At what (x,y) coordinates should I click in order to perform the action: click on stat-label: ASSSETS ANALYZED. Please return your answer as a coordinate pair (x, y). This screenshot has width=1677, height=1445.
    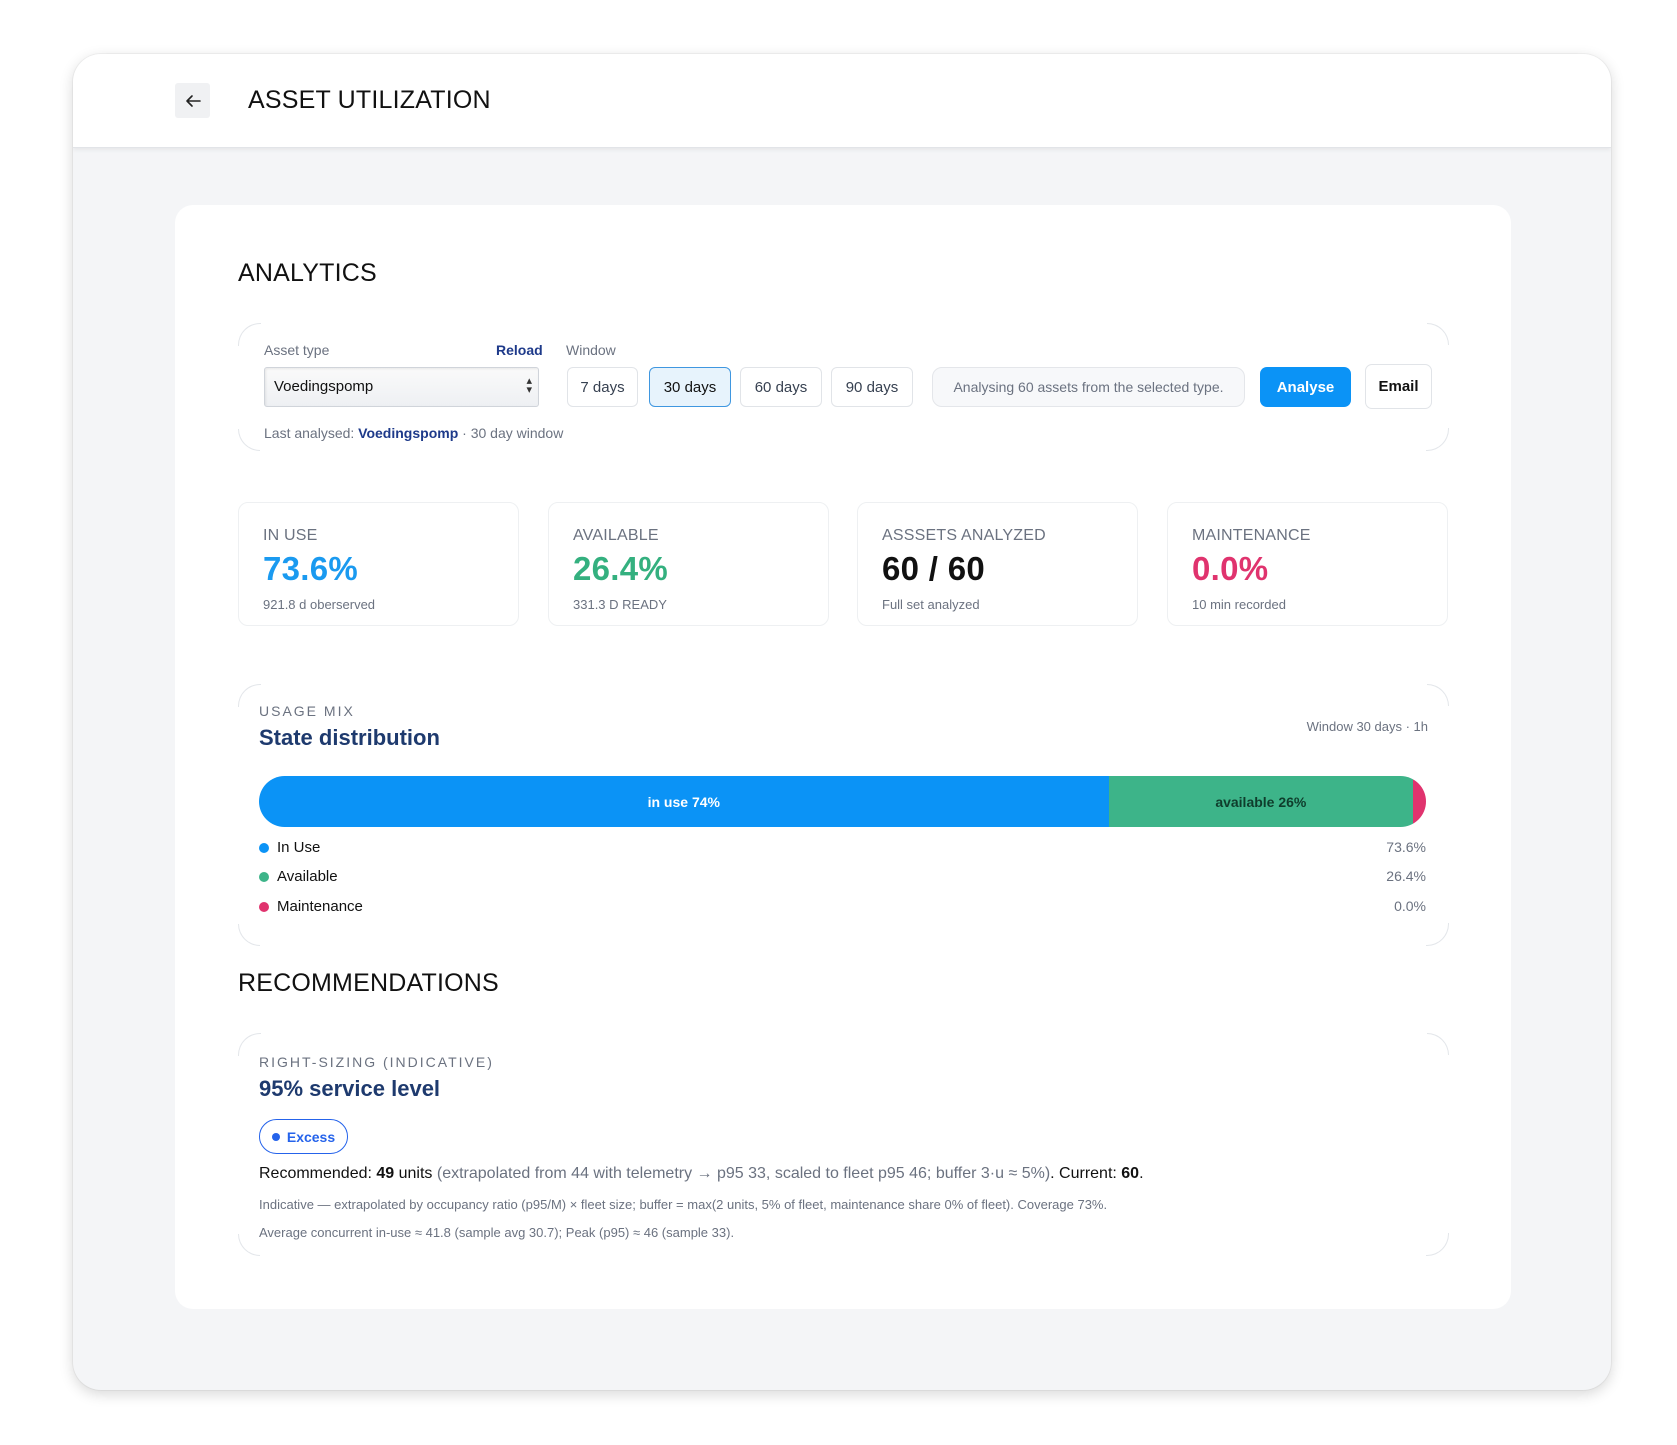
    Looking at the image, I should click on (964, 535).